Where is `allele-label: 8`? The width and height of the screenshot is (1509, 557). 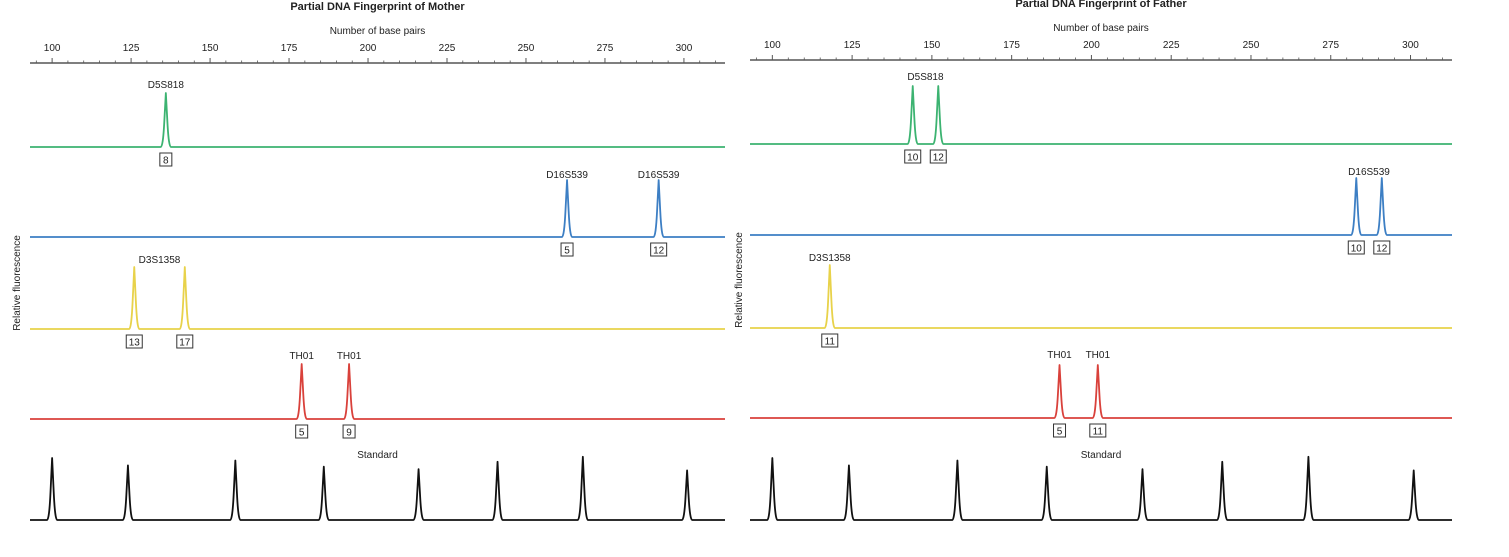
allele-label: 8 is located at coordinates (166, 161).